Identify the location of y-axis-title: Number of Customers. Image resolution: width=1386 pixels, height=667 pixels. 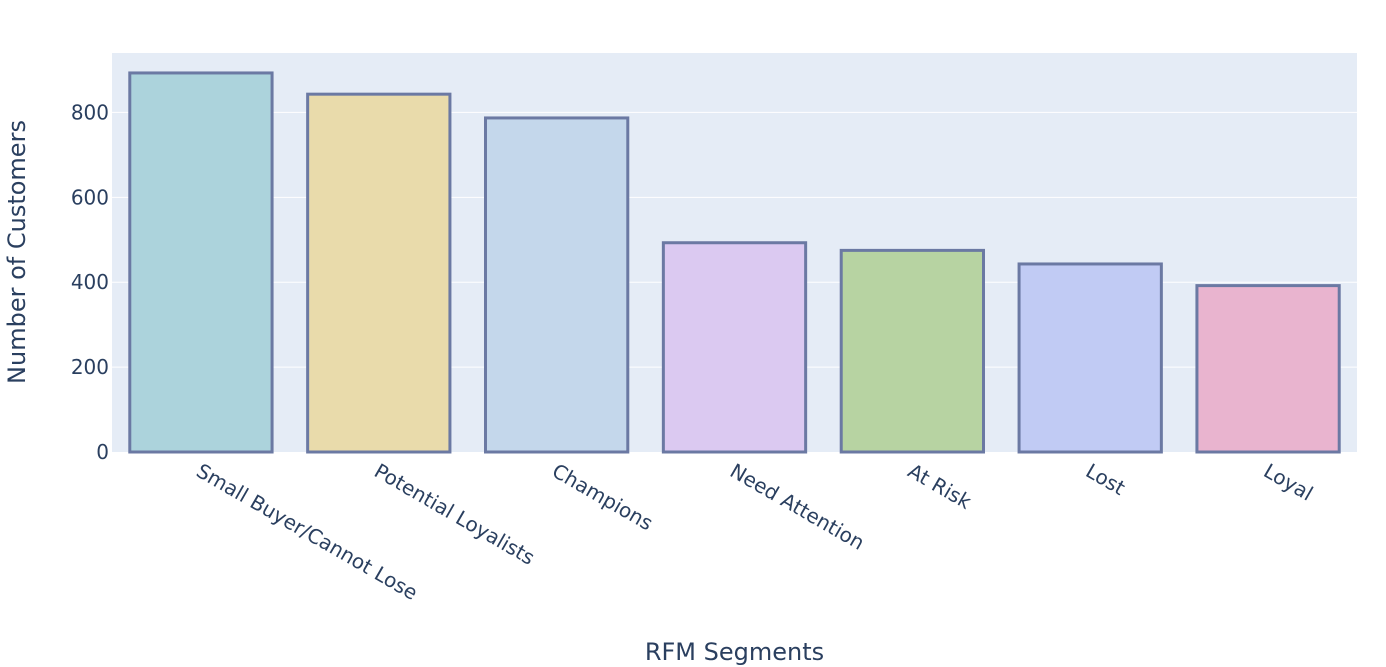
(17, 252).